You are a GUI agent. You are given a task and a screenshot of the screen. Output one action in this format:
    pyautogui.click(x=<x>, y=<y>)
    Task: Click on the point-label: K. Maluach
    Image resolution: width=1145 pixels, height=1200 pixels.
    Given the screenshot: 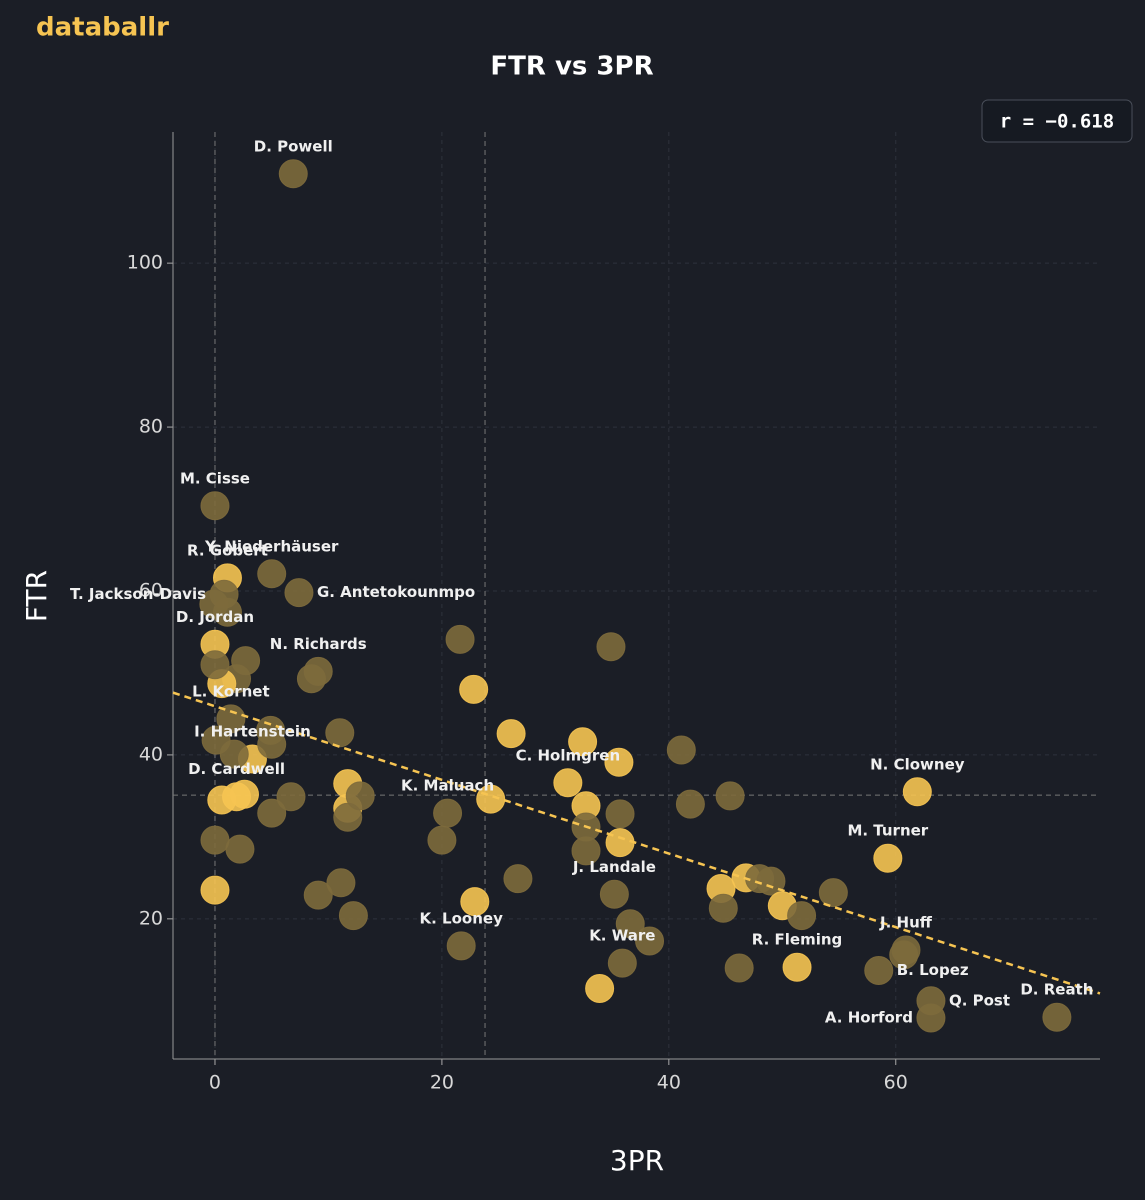 What is the action you would take?
    pyautogui.click(x=447, y=786)
    